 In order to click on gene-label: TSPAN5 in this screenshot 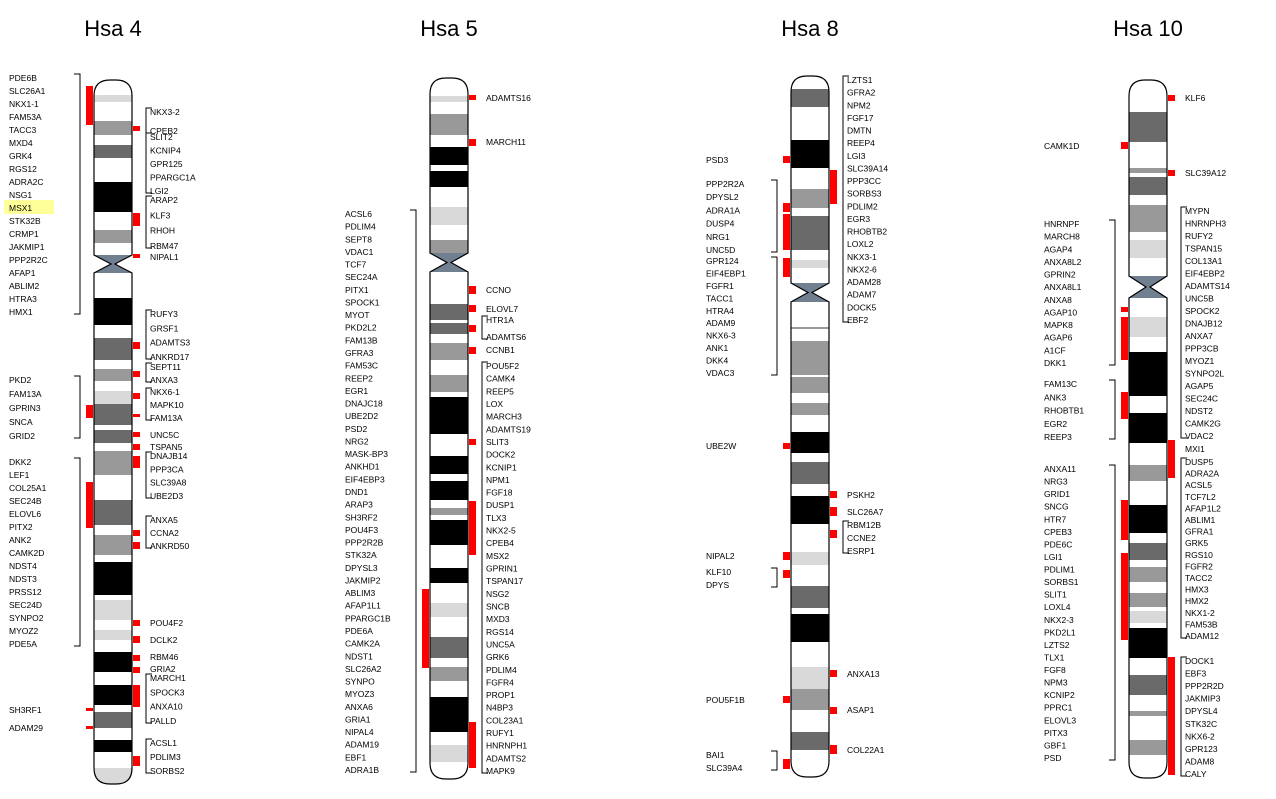, I will do `click(166, 447)`.